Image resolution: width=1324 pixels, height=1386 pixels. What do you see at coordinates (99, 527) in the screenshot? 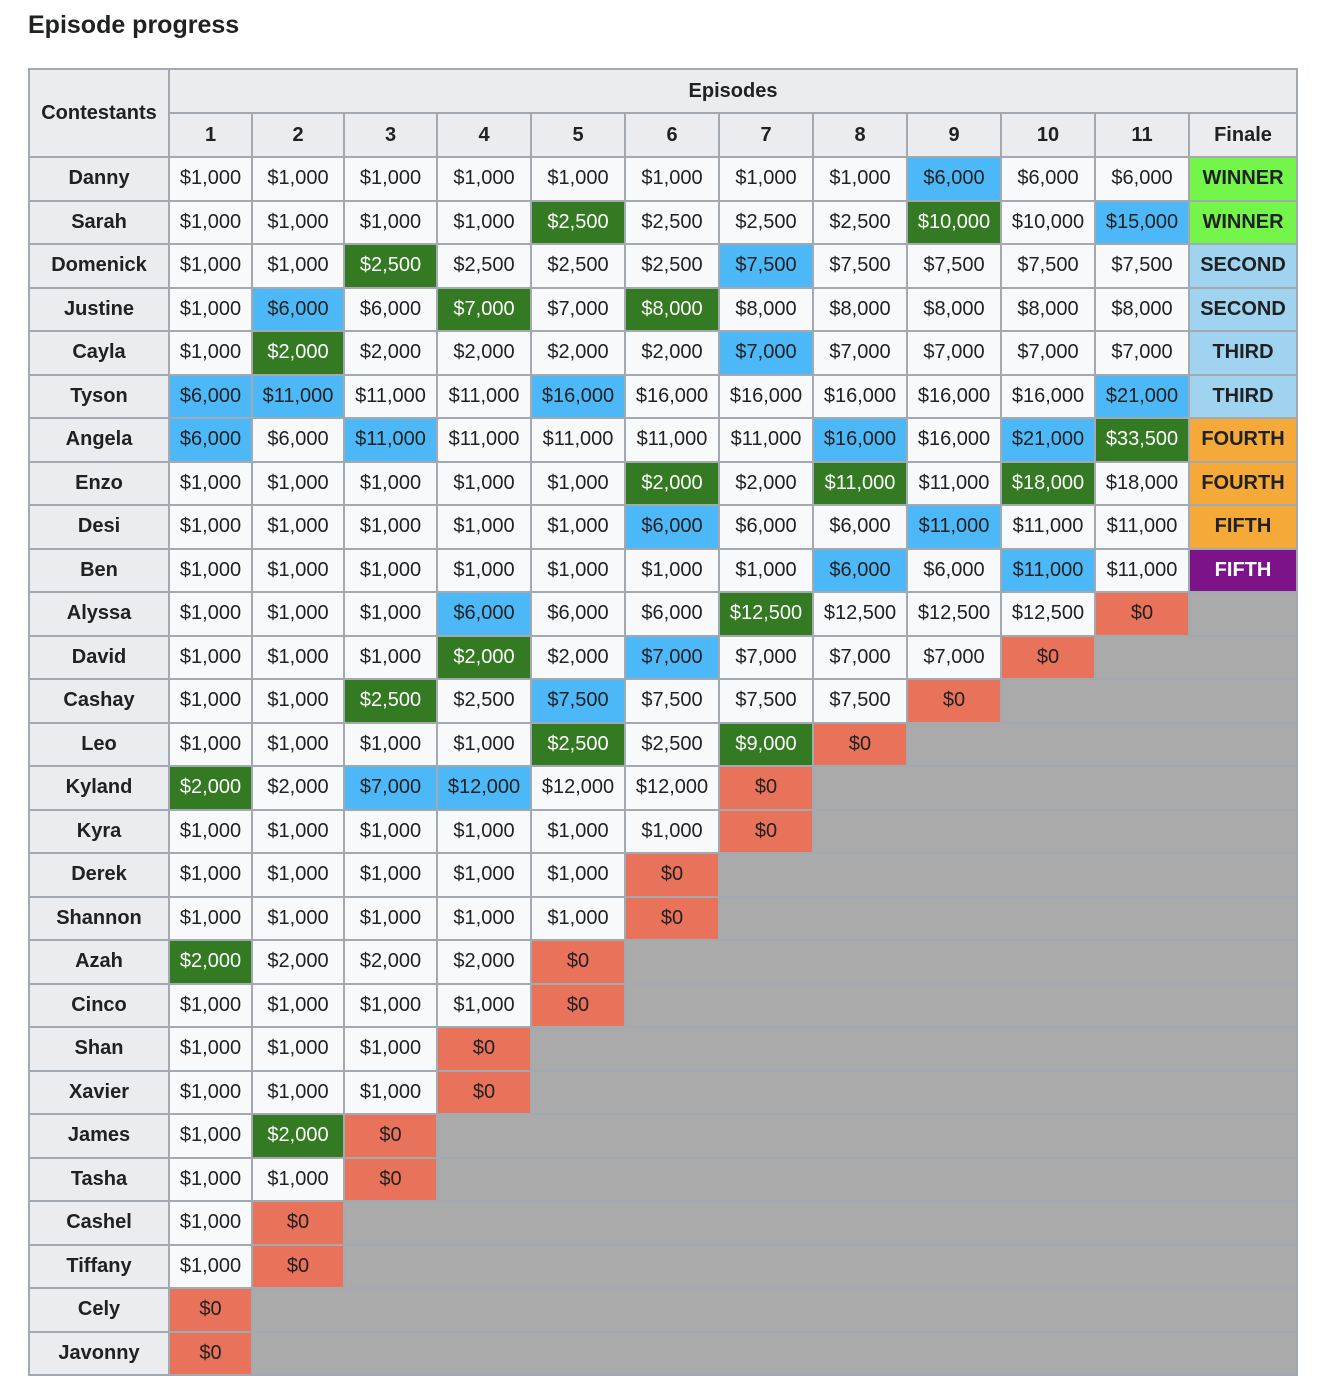
I see `contestant-name: Desi` at bounding box center [99, 527].